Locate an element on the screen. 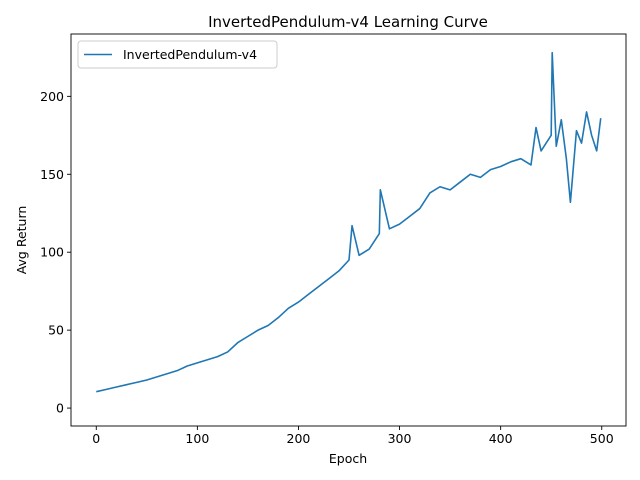  legend-box is located at coordinates (177, 54).